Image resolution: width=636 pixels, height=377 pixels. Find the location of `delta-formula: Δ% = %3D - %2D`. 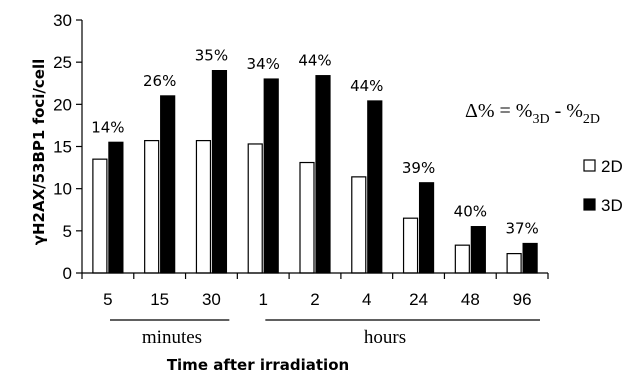

delta-formula: Δ% = %3D - %2D is located at coordinates (532, 113).